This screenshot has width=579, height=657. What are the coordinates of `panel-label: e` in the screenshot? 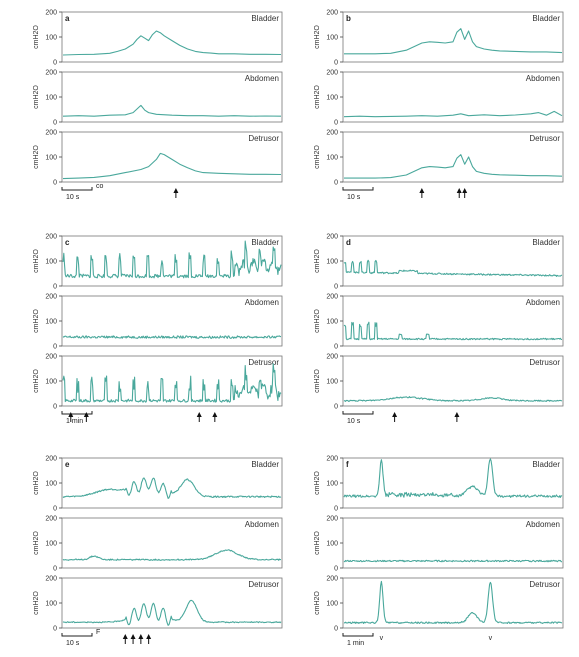 It's located at (67, 464).